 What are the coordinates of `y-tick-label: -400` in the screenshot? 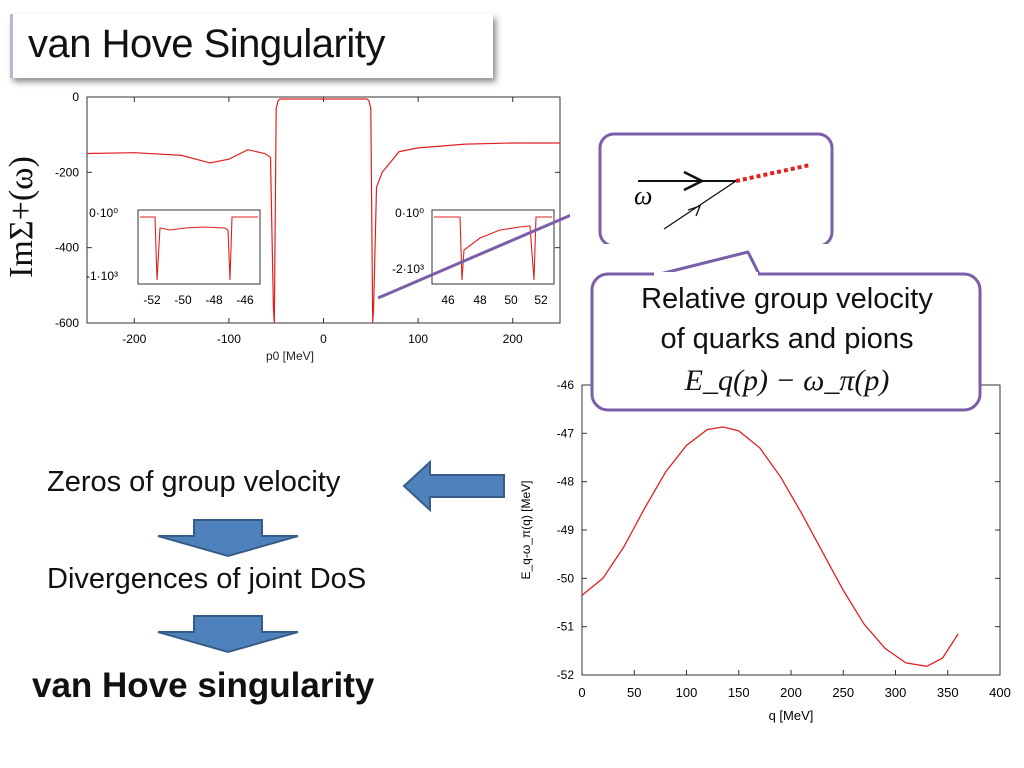 It's located at (67, 248).